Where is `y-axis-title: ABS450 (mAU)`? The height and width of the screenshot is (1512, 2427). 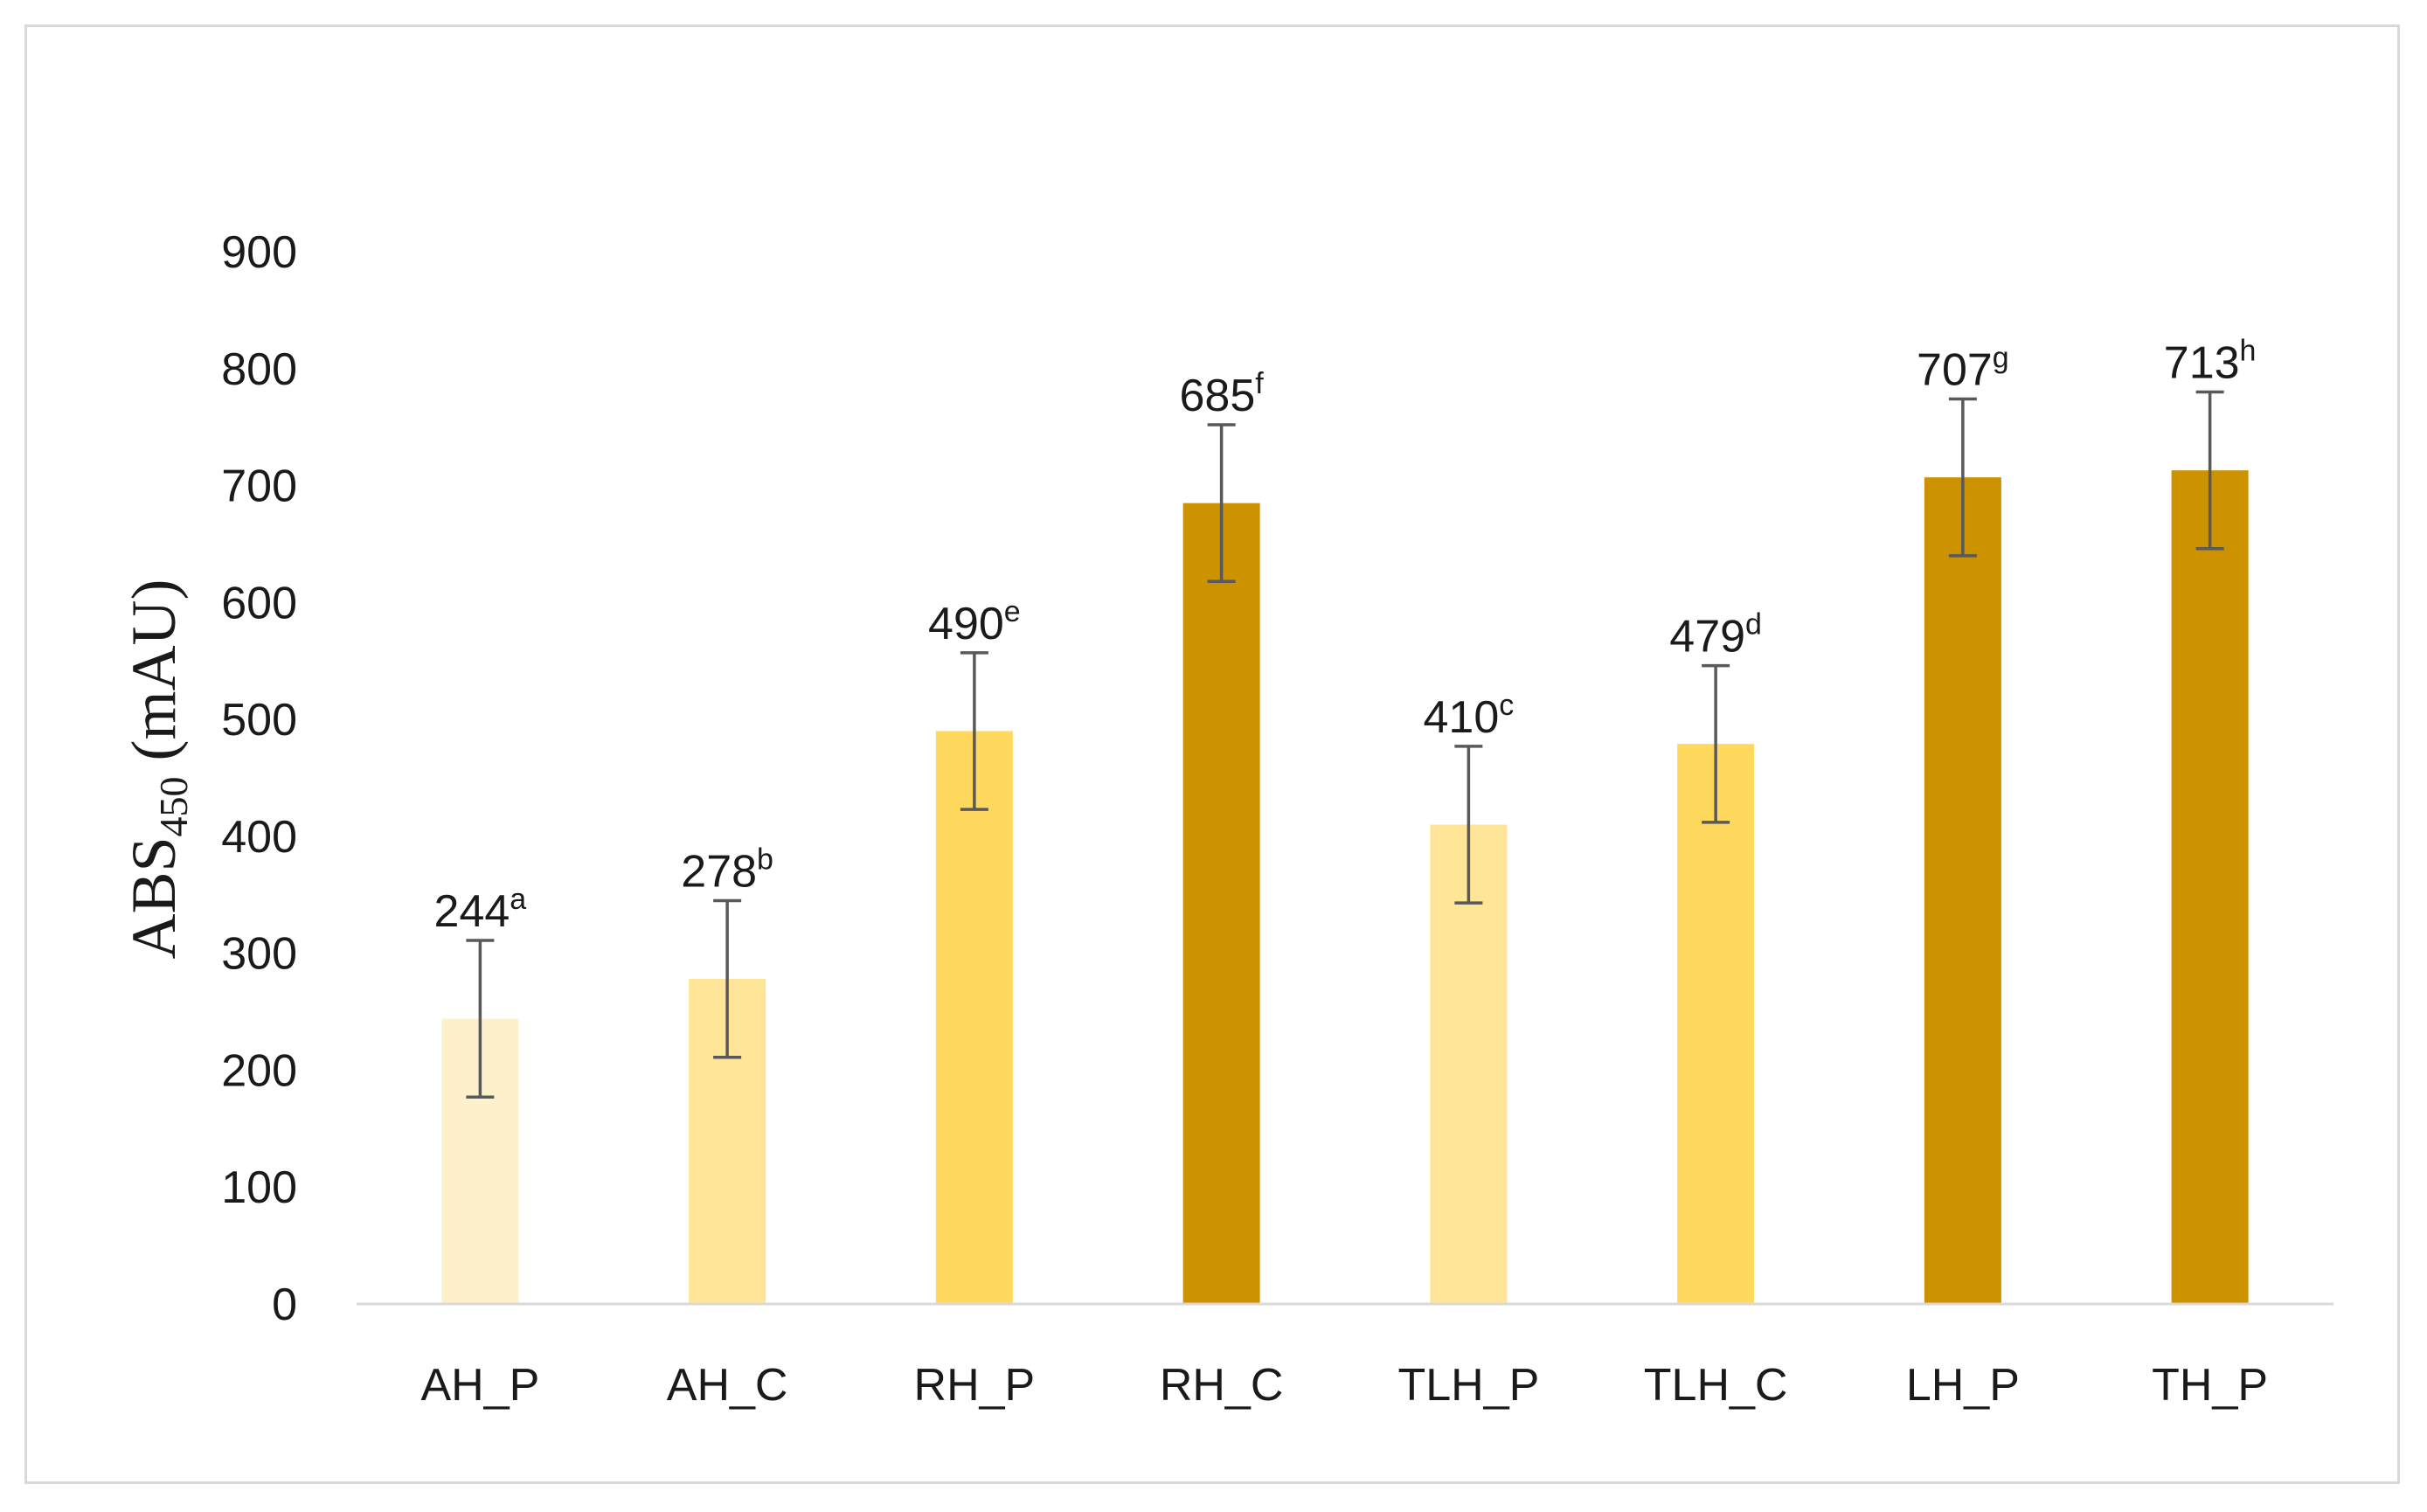 y-axis-title: ABS450 (mAU) is located at coordinates (157, 769).